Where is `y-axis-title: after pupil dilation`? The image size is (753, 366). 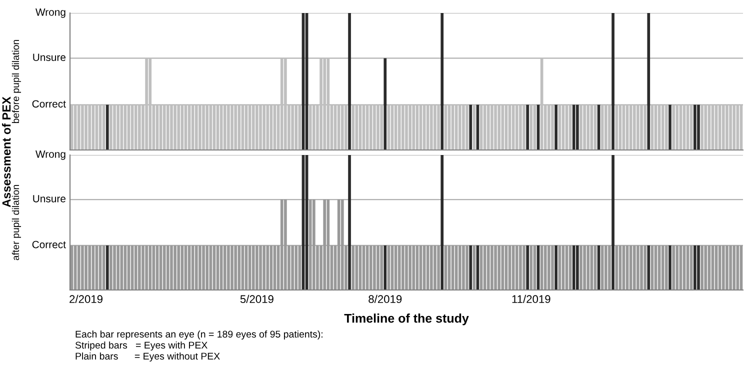 y-axis-title: after pupil dilation is located at coordinates (16, 222).